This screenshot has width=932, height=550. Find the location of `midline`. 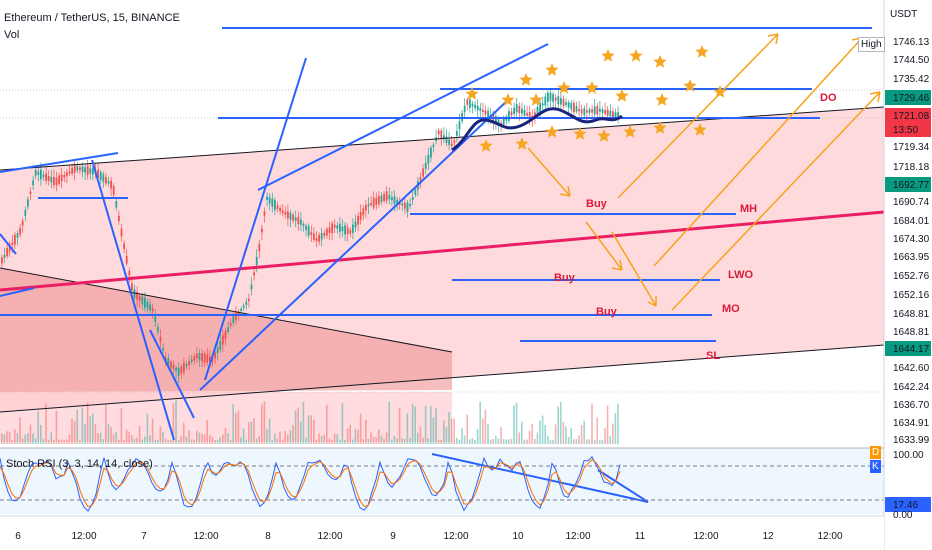

midline is located at coordinates (442, 251).